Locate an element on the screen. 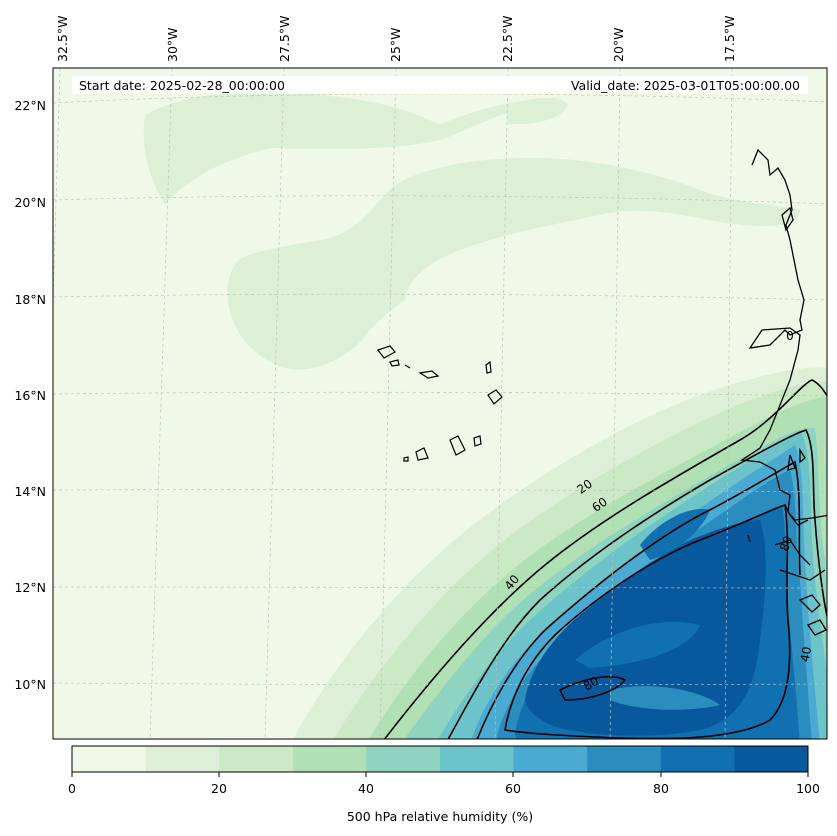 The height and width of the screenshot is (836, 837). lat-label: 10°N is located at coordinates (30, 684).